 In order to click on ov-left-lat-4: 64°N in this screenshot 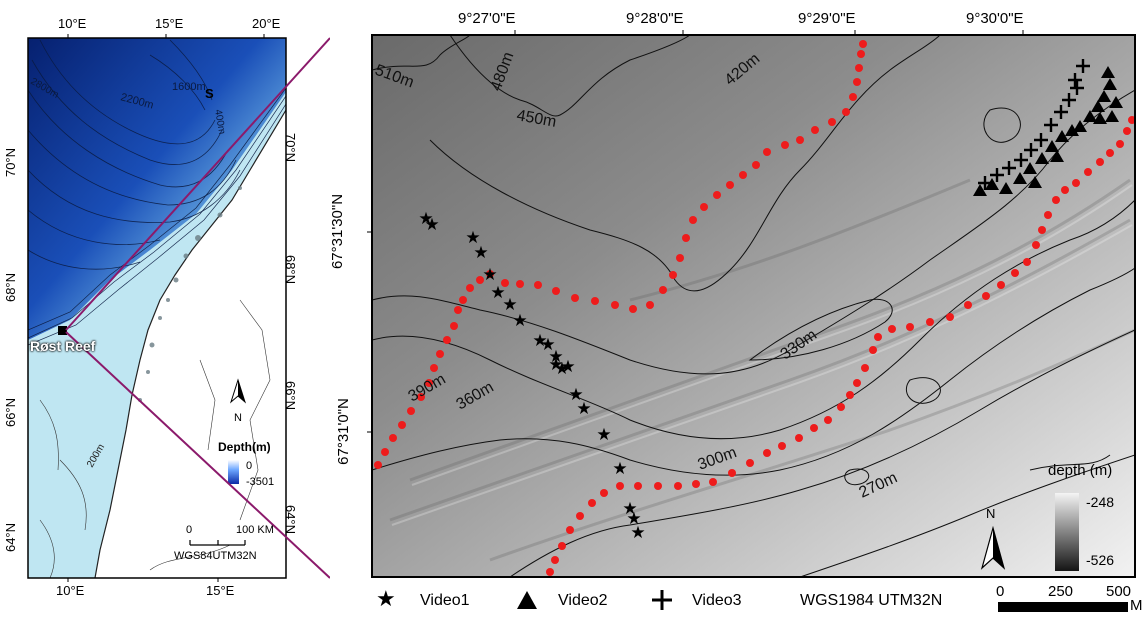, I will do `click(11, 537)`.